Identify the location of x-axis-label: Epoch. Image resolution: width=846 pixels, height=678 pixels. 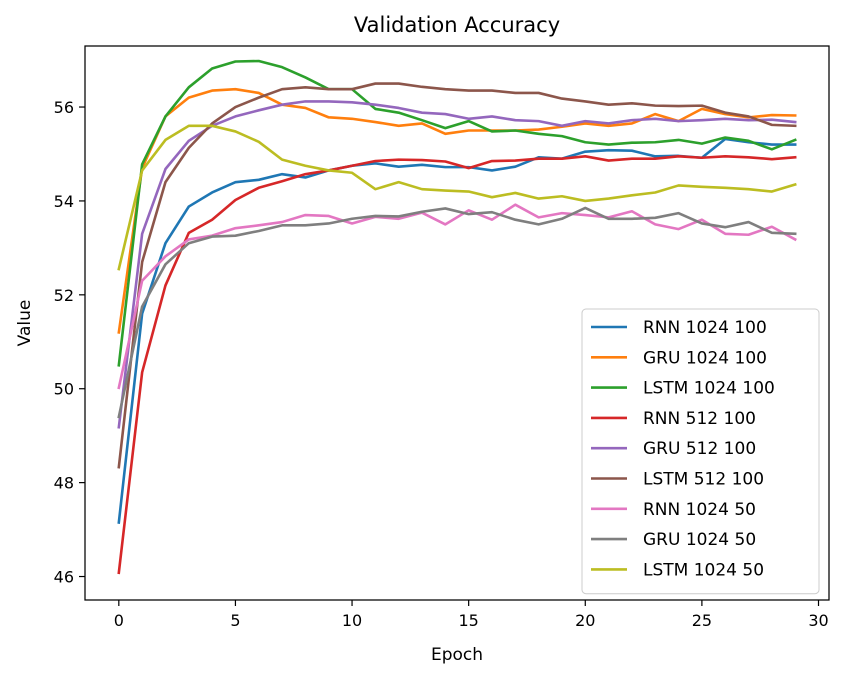
(457, 655).